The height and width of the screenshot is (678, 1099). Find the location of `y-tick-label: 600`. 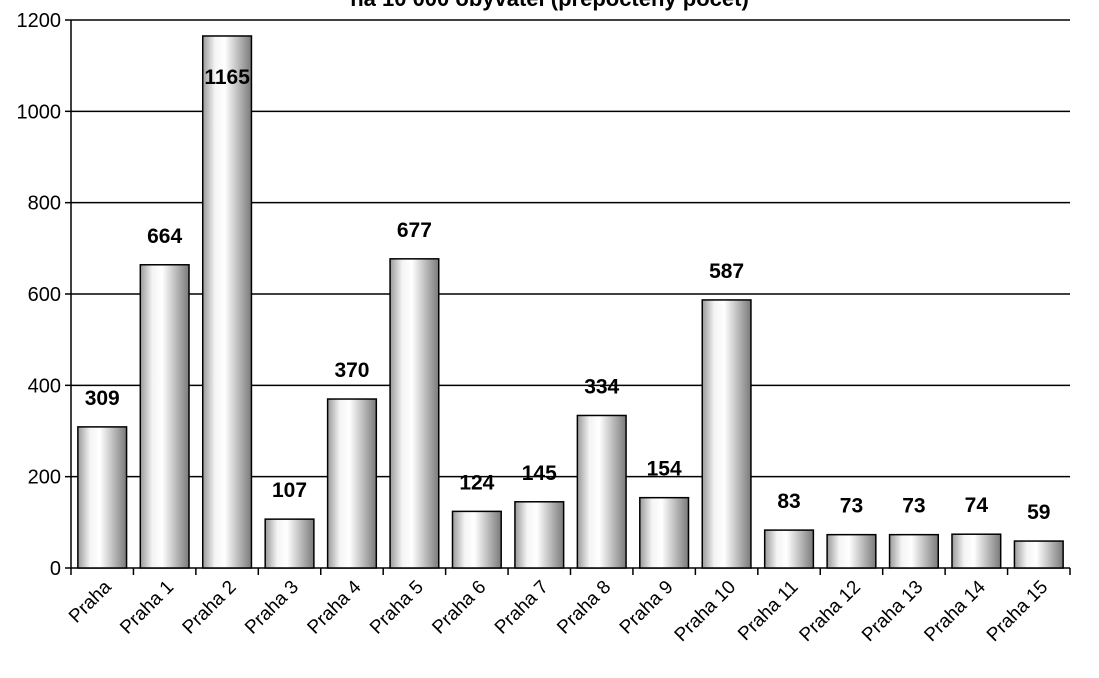

y-tick-label: 600 is located at coordinates (44, 295).